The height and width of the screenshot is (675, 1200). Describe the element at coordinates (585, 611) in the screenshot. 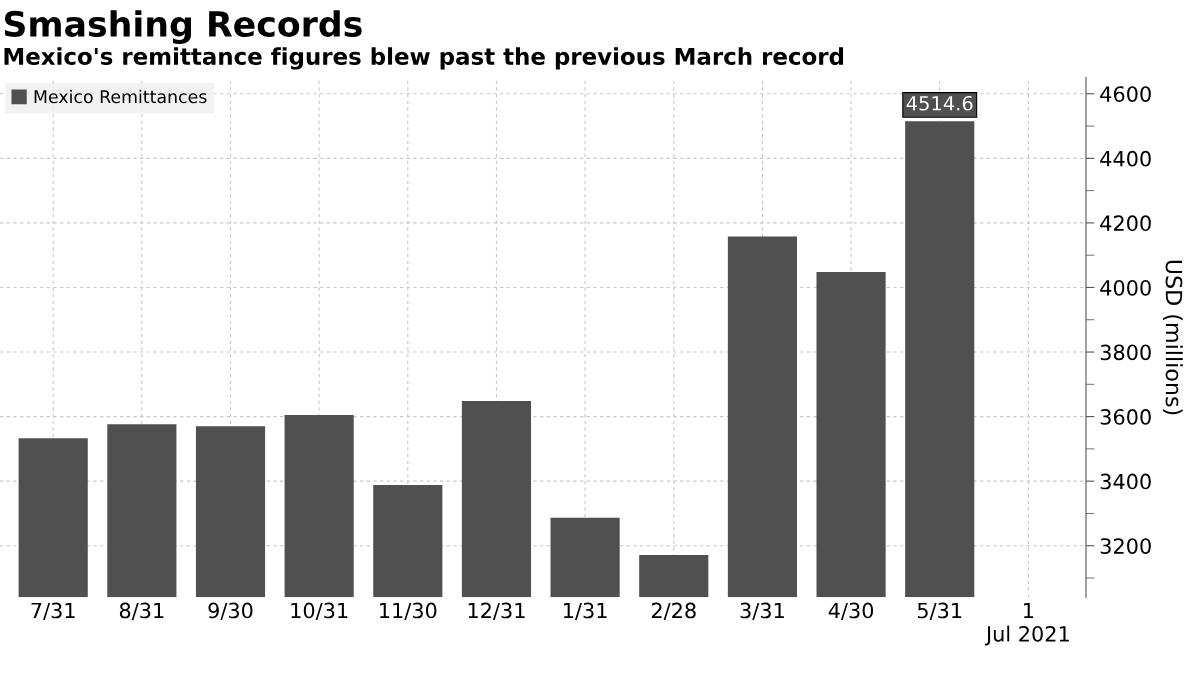

I see `x-tick-label: 1/31` at that location.